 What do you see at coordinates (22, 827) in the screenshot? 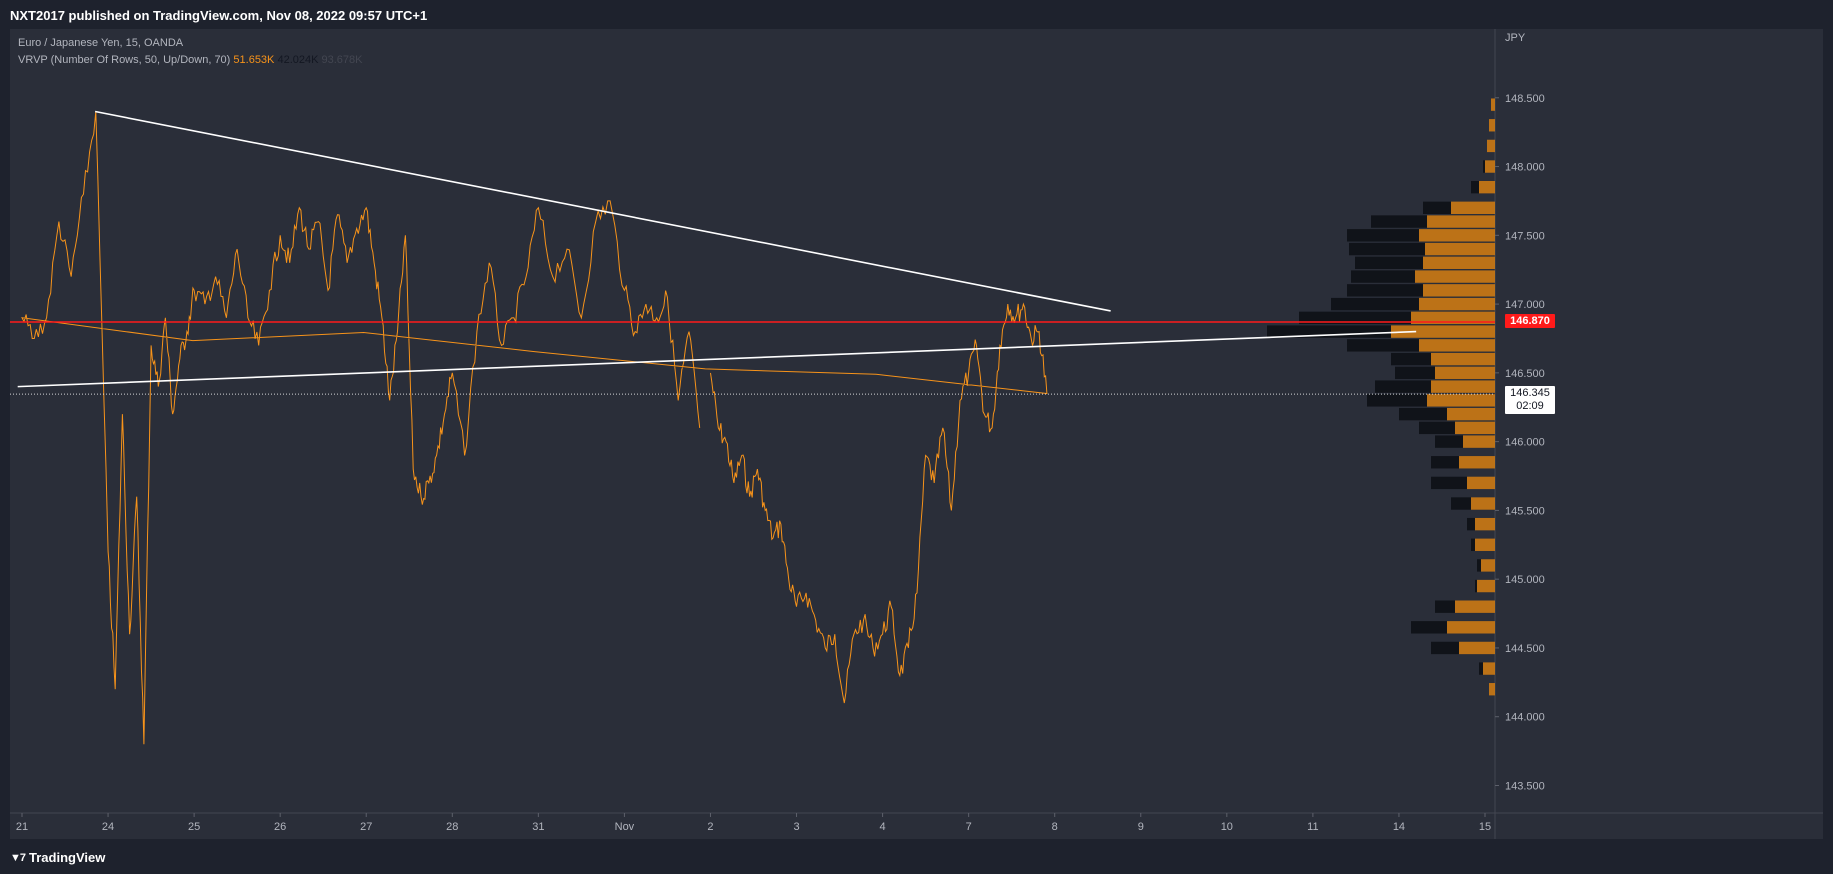
I see `time-tick-label: 21` at bounding box center [22, 827].